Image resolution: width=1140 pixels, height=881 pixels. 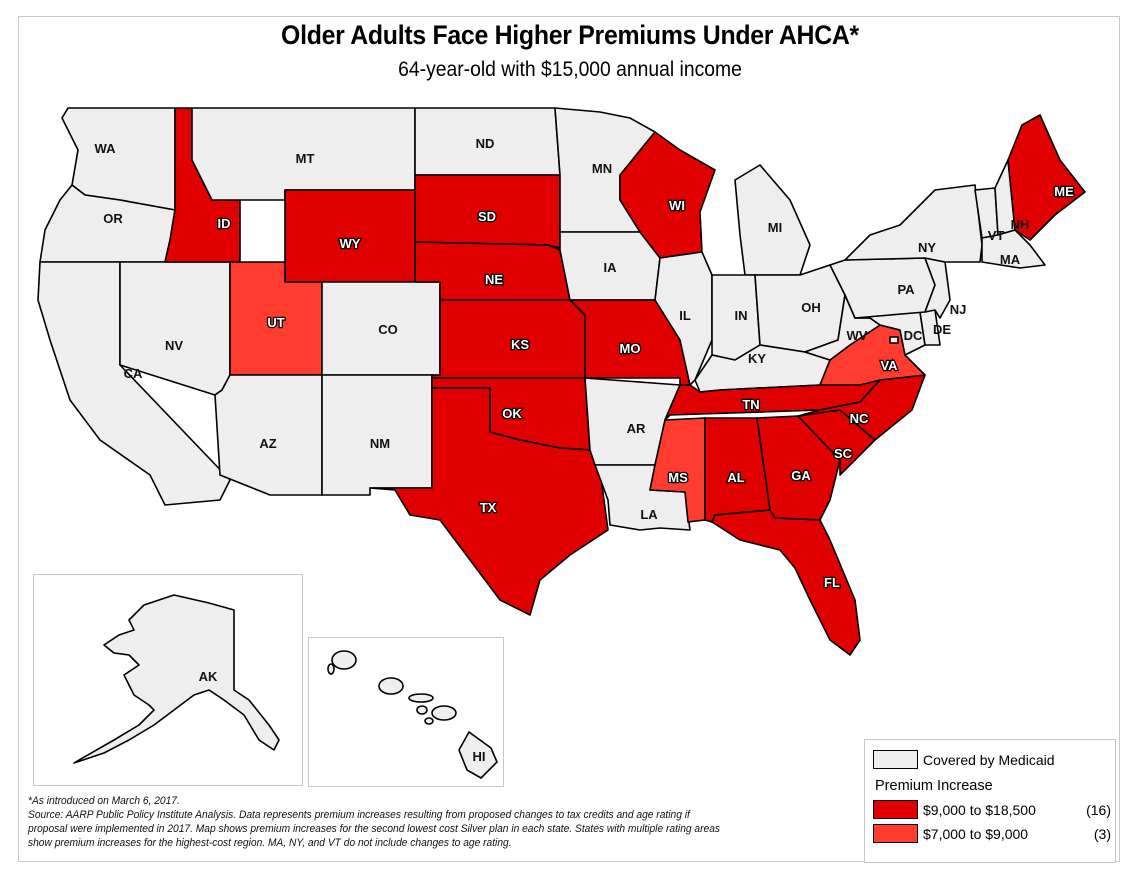 What do you see at coordinates (611, 267) in the screenshot?
I see `state-label-IA: IA` at bounding box center [611, 267].